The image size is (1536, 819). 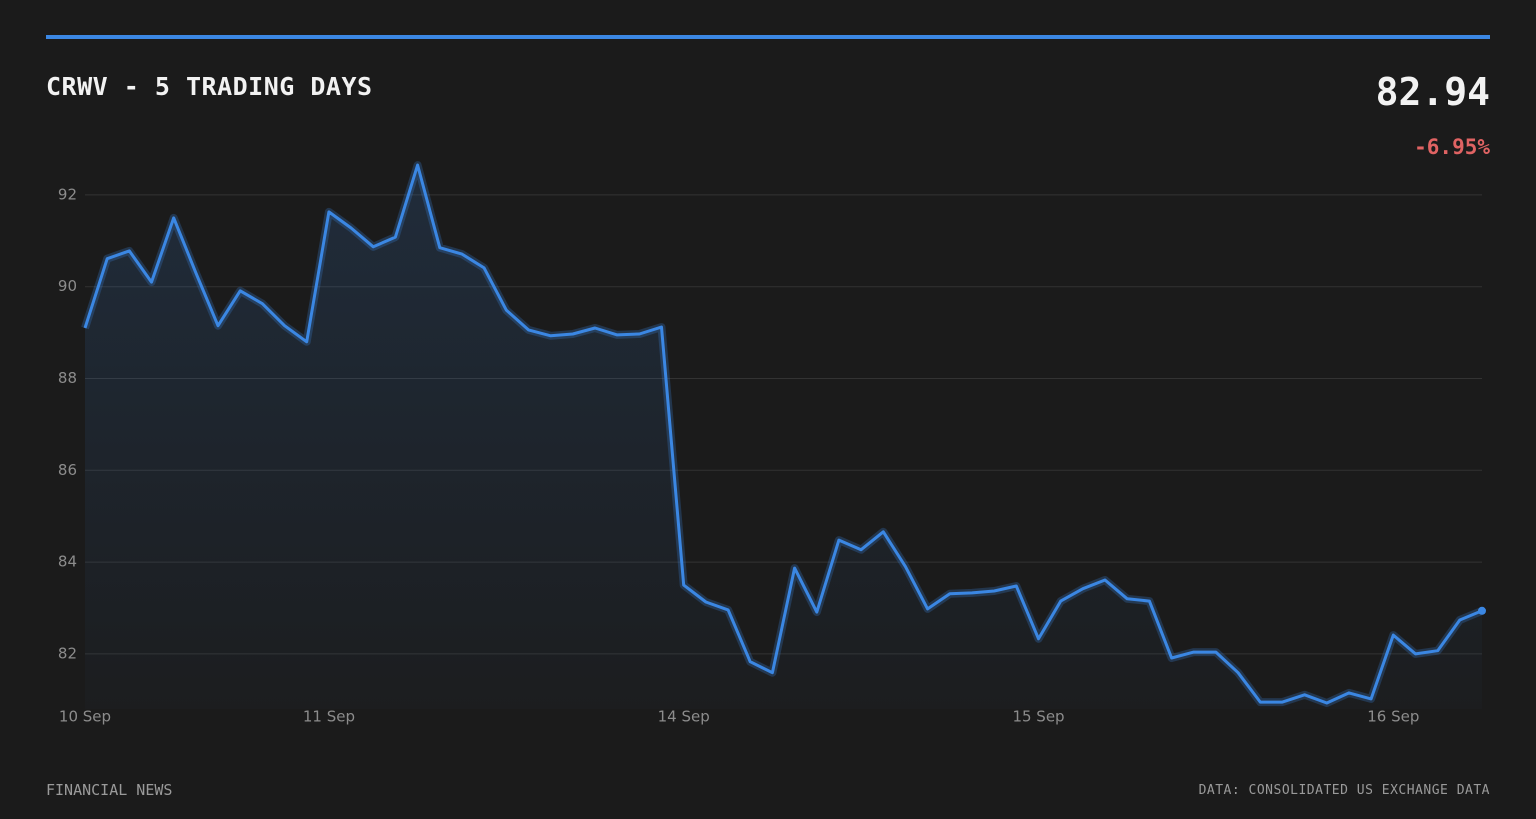 What do you see at coordinates (209, 86) in the screenshot?
I see `chart-title: CRWV - 5 TRADING DAYS` at bounding box center [209, 86].